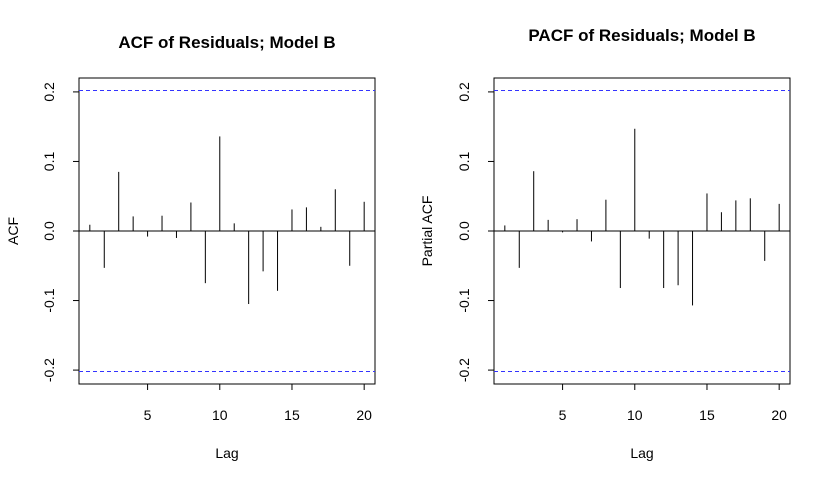  Describe the element at coordinates (49, 370) in the screenshot. I see `acf-y-tick-label: -0.2` at that location.